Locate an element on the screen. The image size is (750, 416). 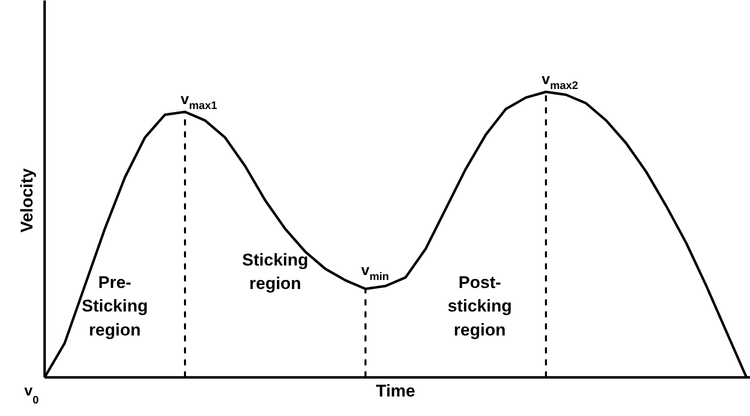
y-axis-title: Velocity is located at coordinates (27, 200).